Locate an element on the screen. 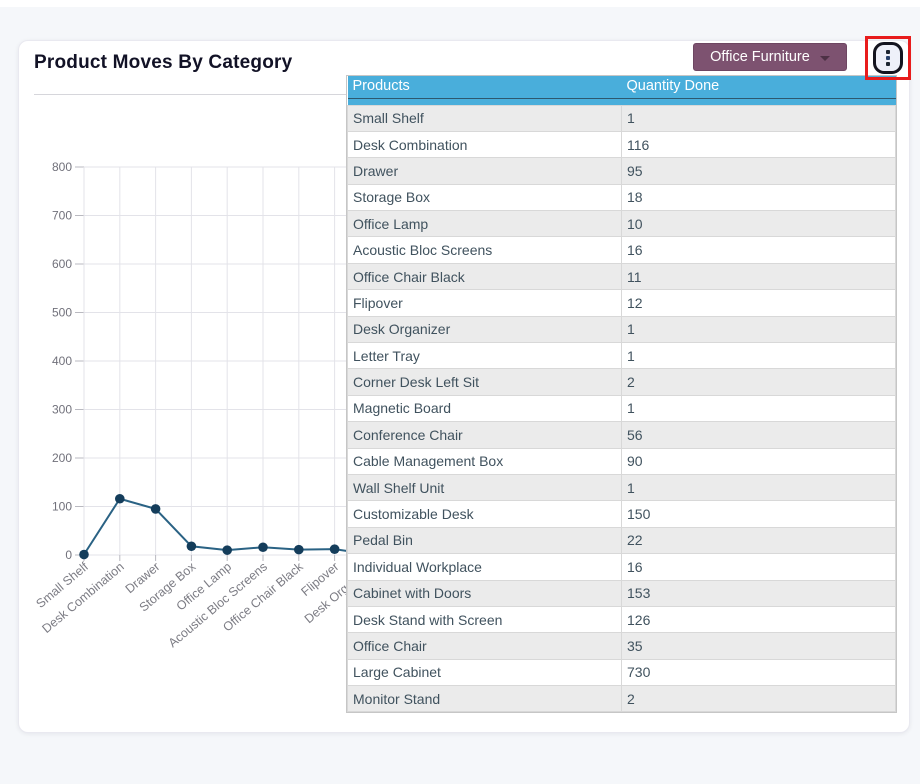 Image resolution: width=920 pixels, height=784 pixels. product-name-cell: Cabinet with Doors is located at coordinates (484, 593).